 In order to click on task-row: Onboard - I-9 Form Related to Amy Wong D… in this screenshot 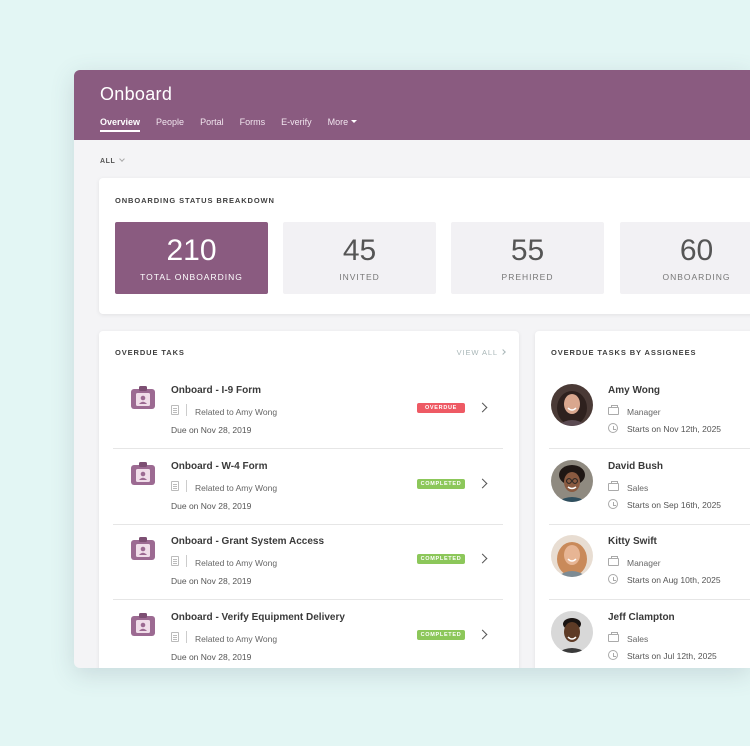, I will do `click(308, 411)`.